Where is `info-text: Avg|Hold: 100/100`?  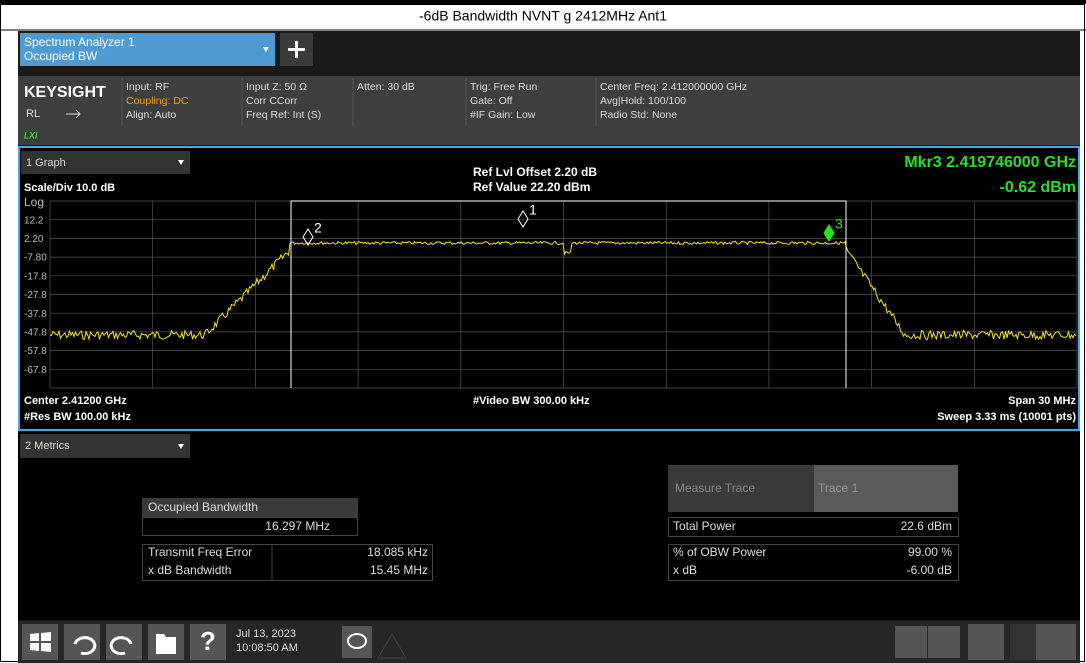
info-text: Avg|Hold: 100/100 is located at coordinates (643, 101).